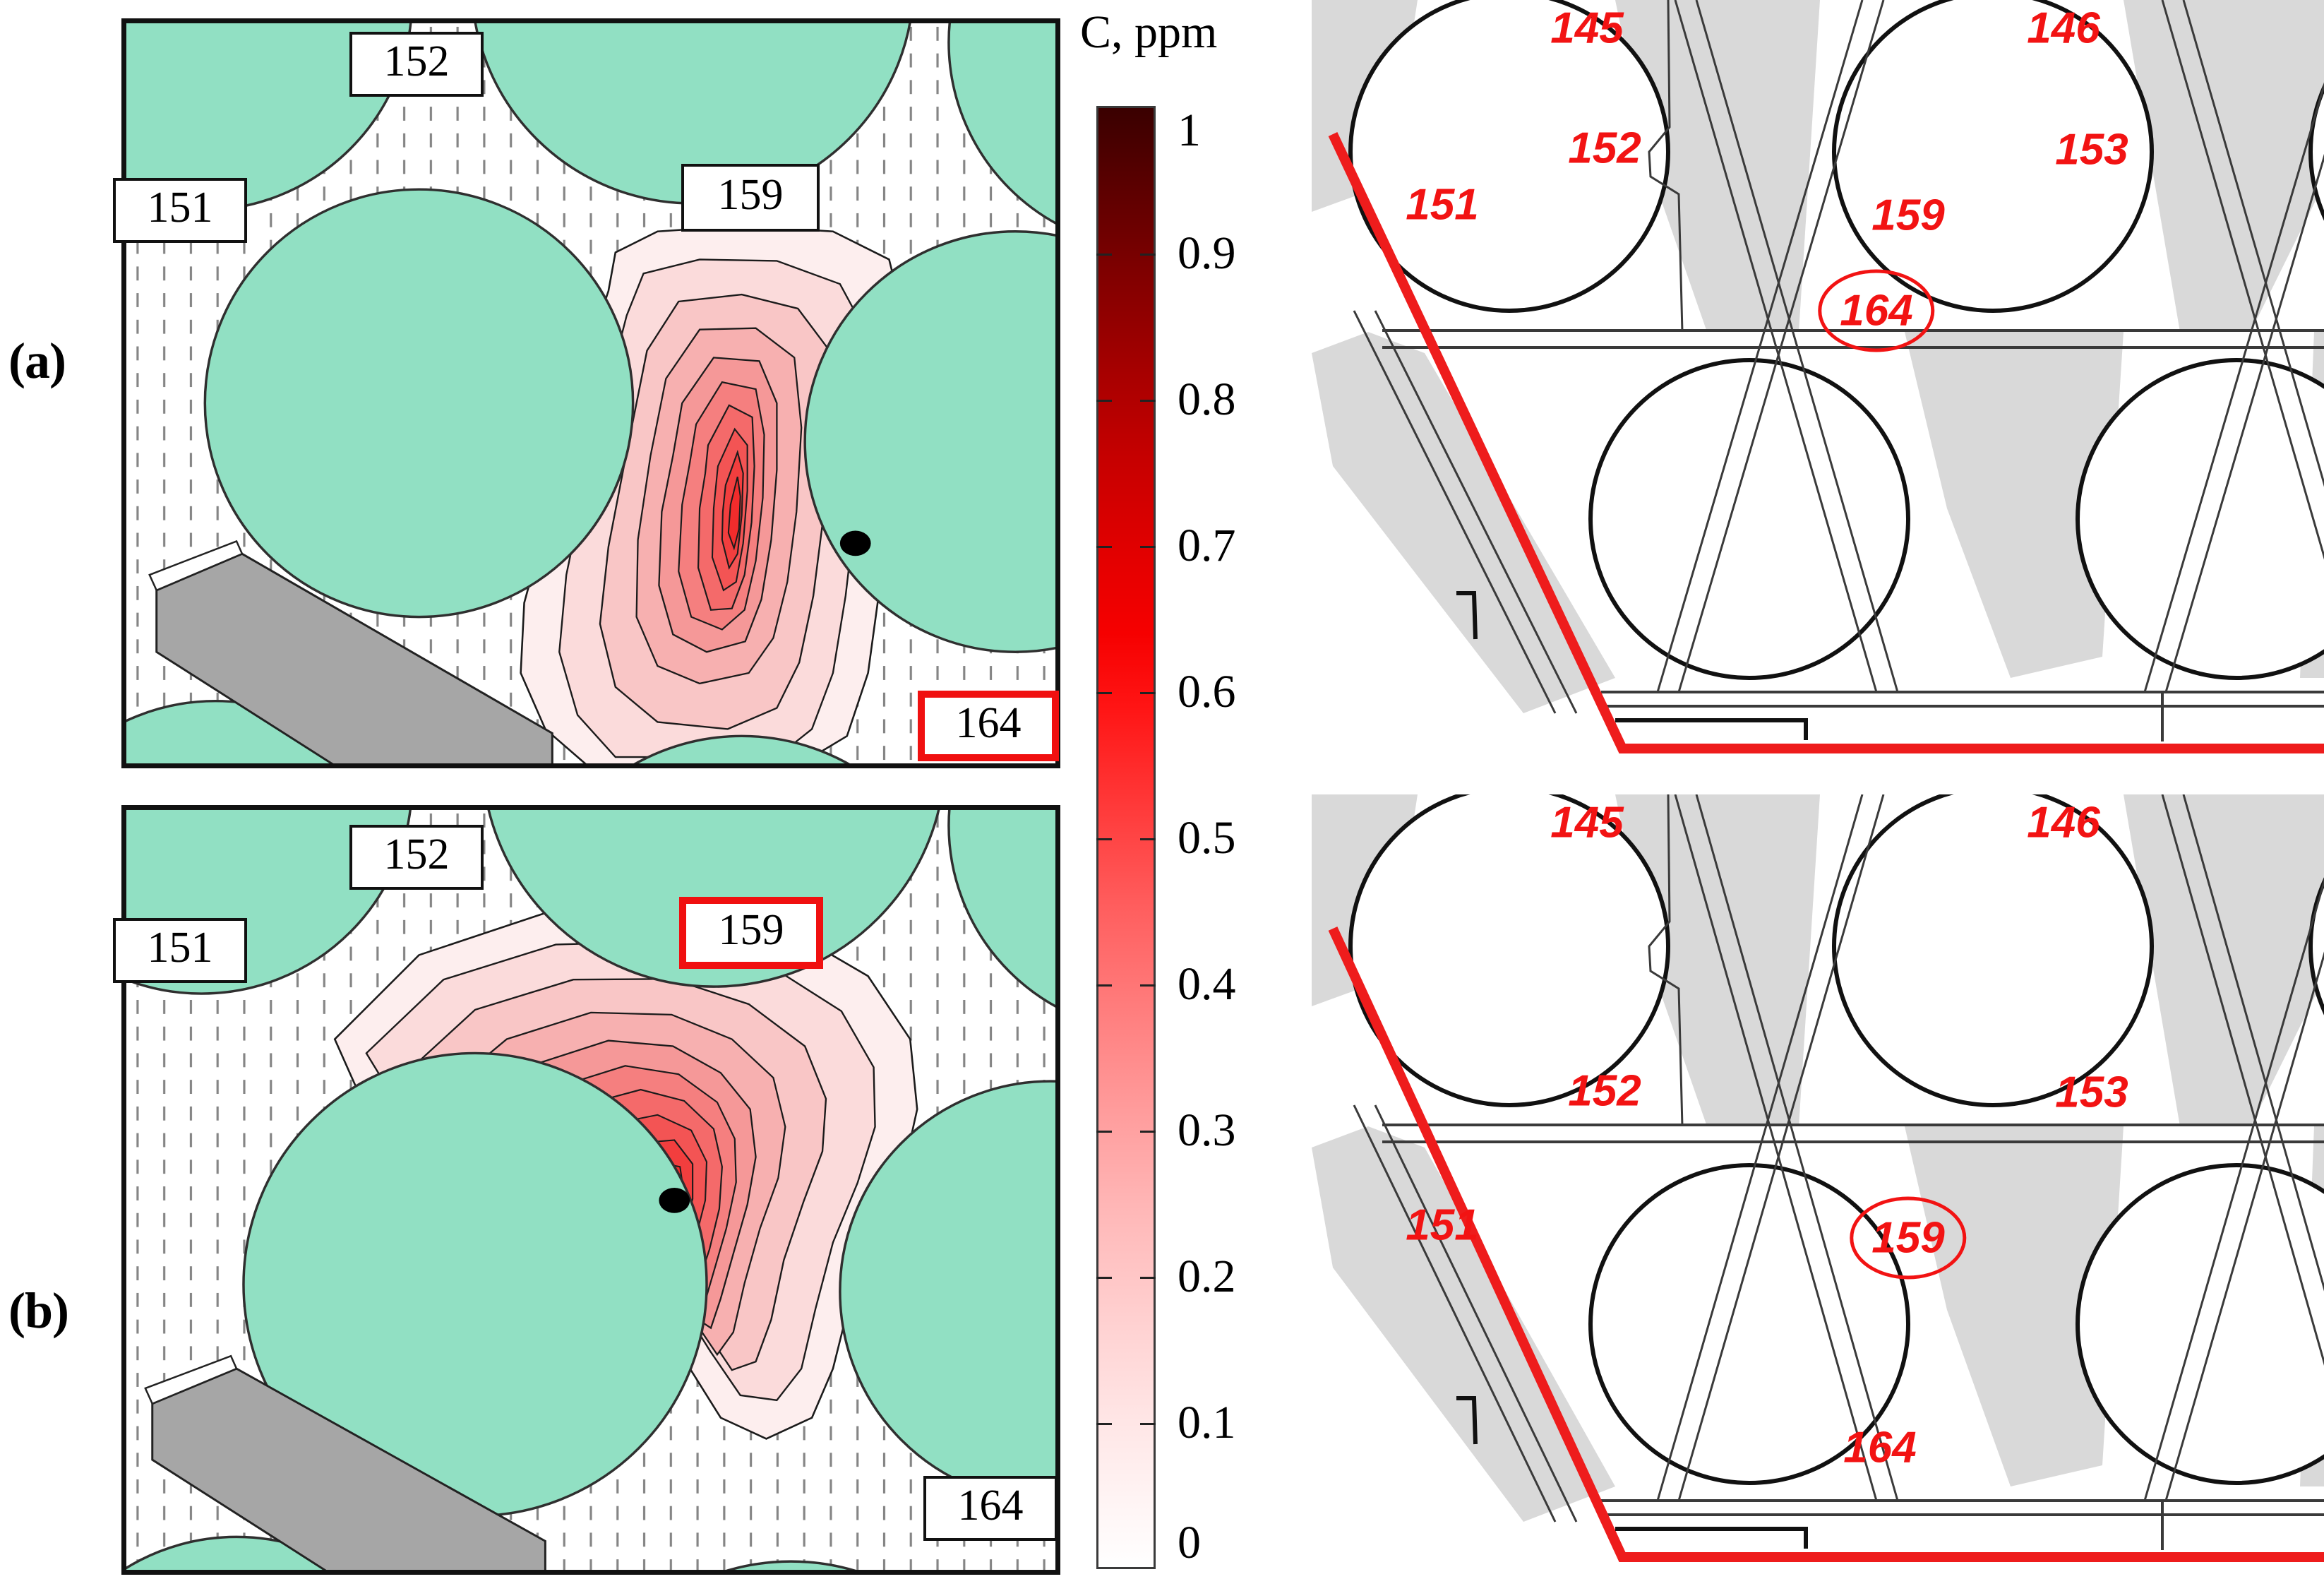  I want to click on colorbar-tick-0.8-right, so click(1148, 401).